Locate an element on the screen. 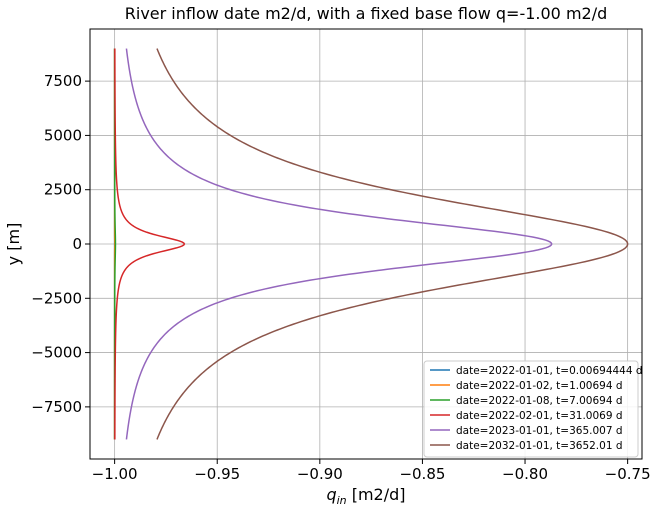 The image size is (652, 512). legend-label: date=2023-01-01, t=365.007 d is located at coordinates (539, 431).